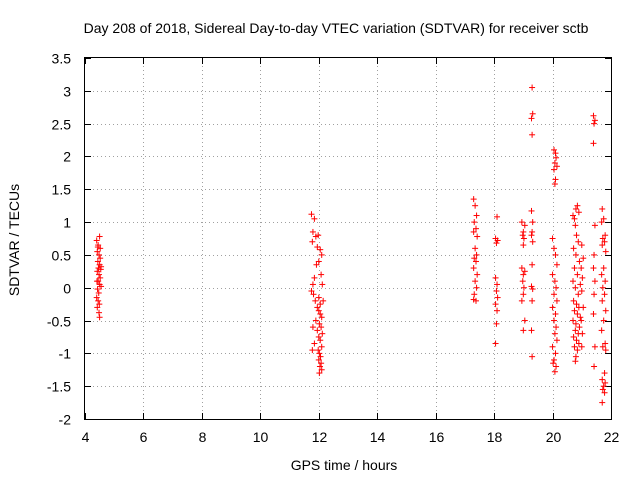  Describe the element at coordinates (554, 437) in the screenshot. I see `x-tick-label: 20` at that location.